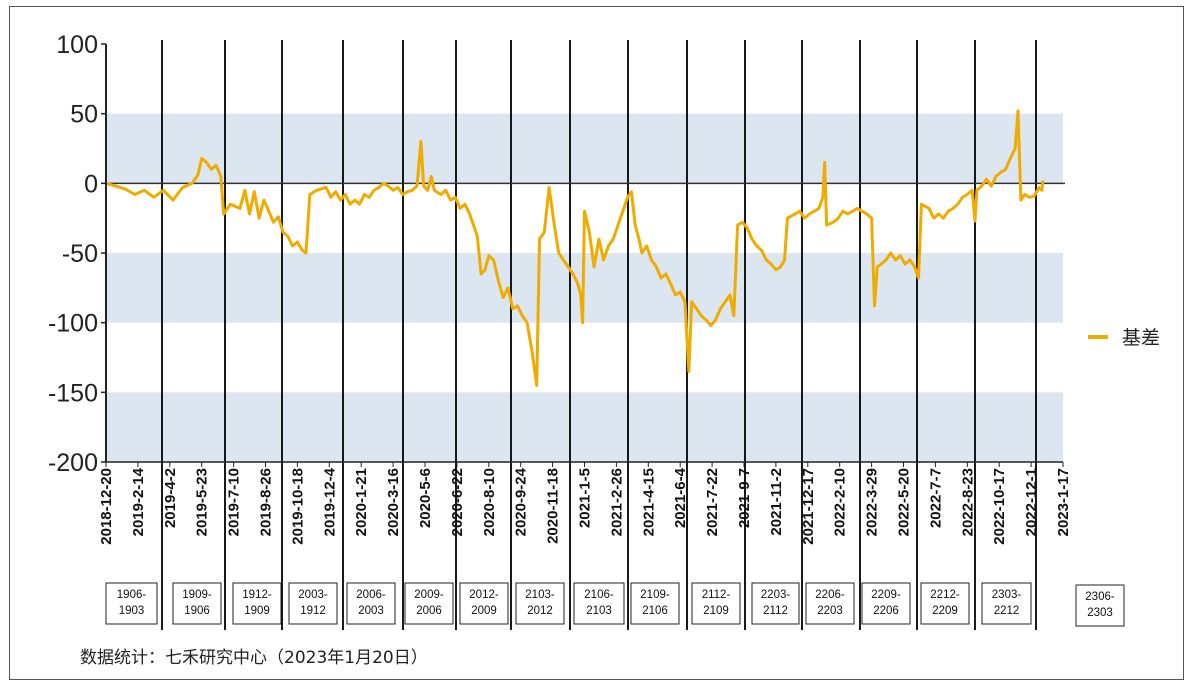 The height and width of the screenshot is (687, 1194). Describe the element at coordinates (132, 595) in the screenshot. I see `contract-label-line1: 1906-` at that location.